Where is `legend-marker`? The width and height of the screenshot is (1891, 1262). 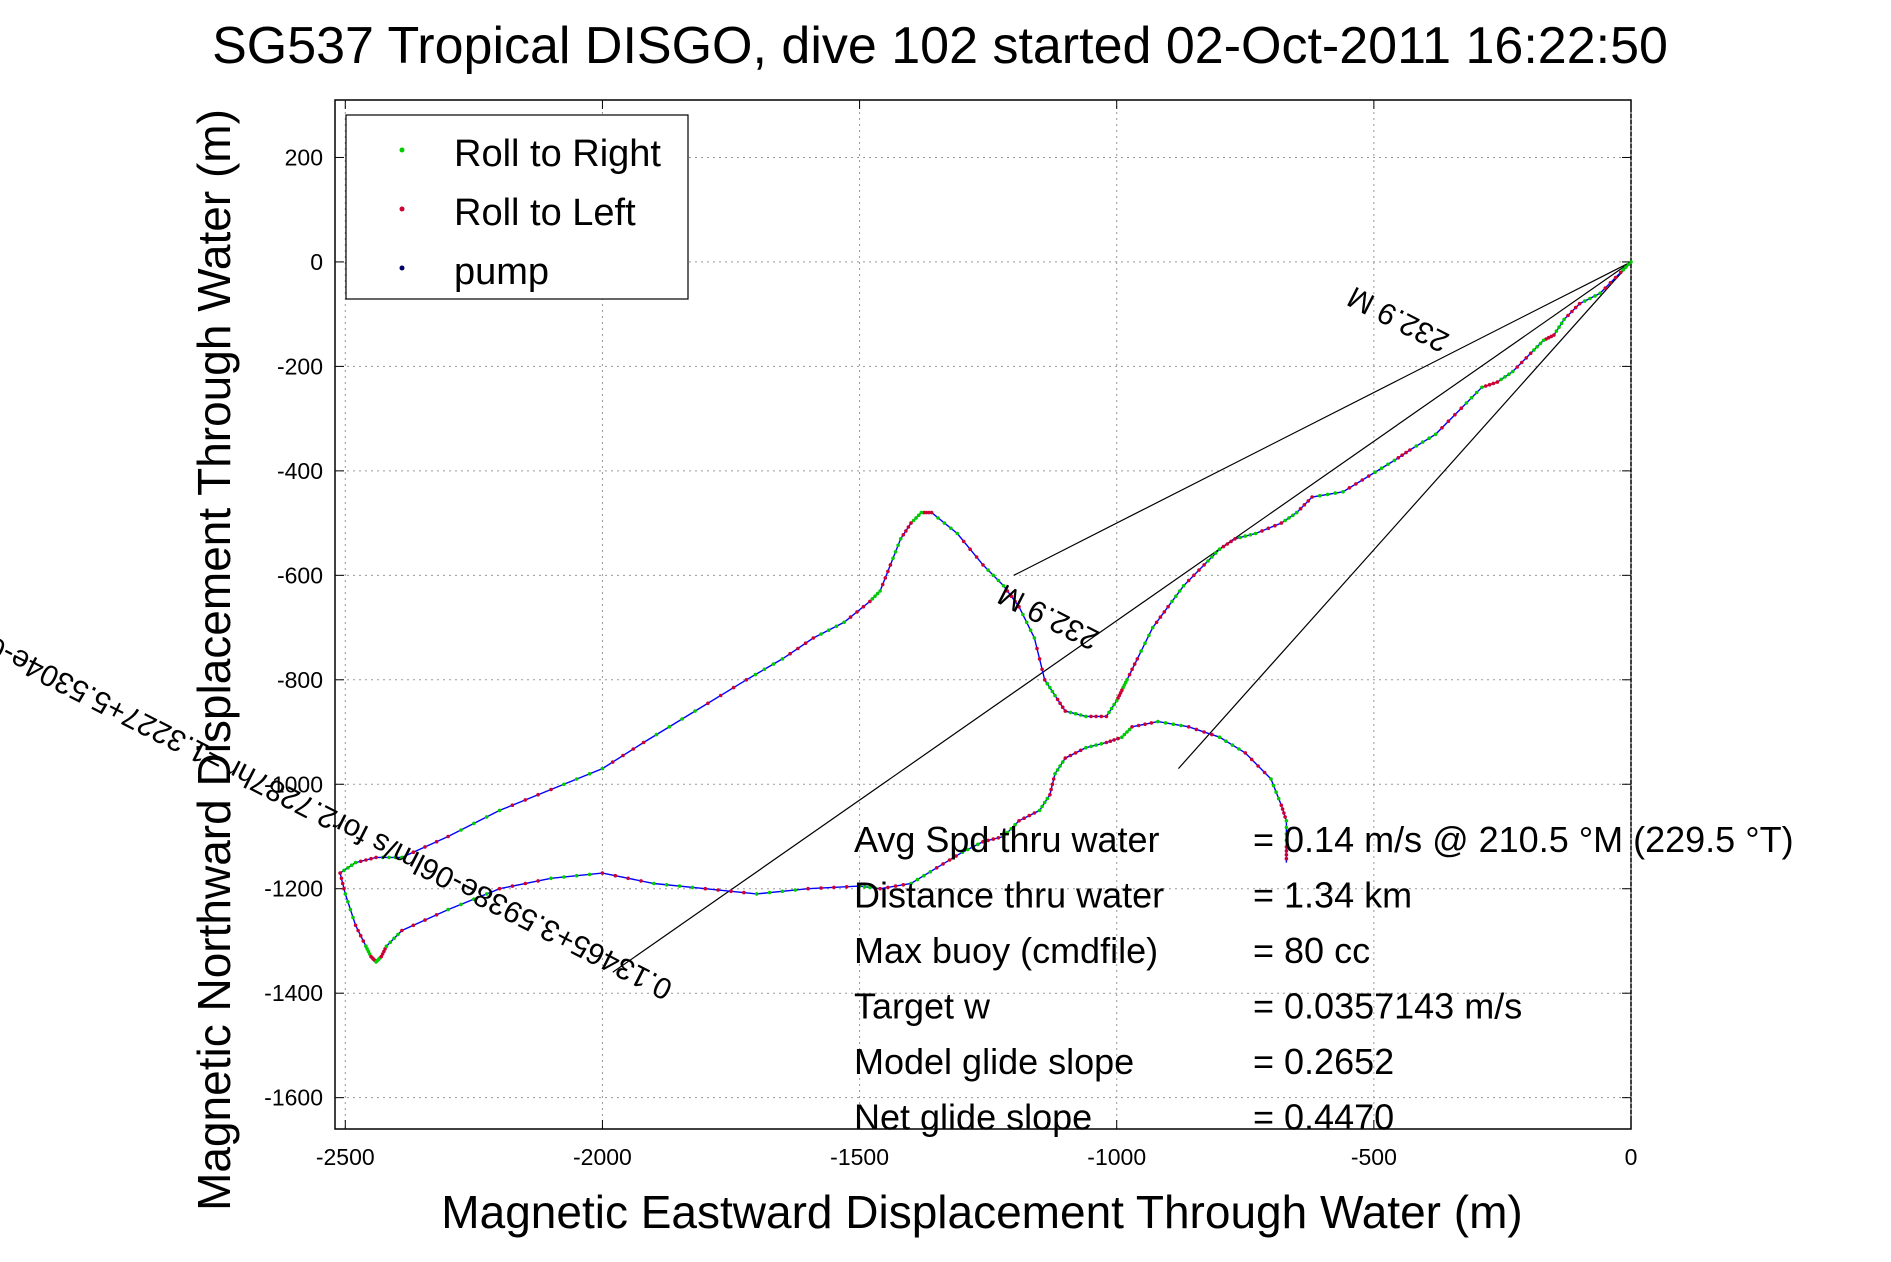
legend-marker is located at coordinates (402, 209).